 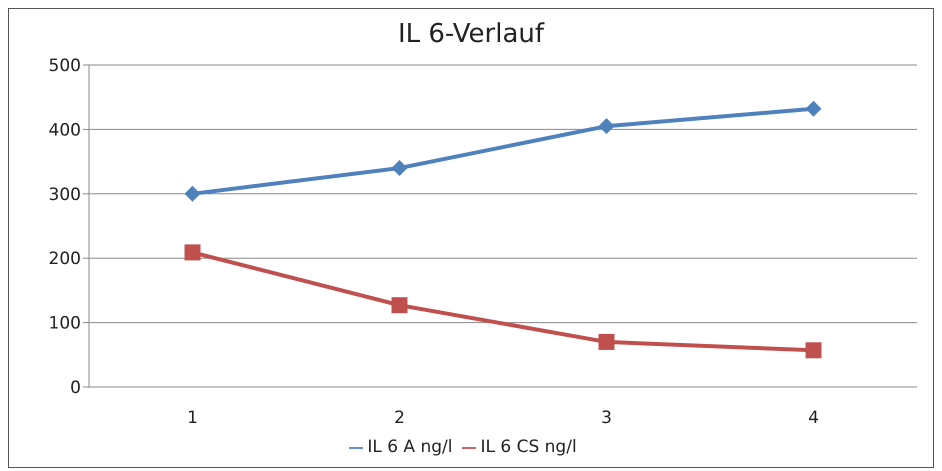 What do you see at coordinates (75, 388) in the screenshot?
I see `y-tick-label: 0` at bounding box center [75, 388].